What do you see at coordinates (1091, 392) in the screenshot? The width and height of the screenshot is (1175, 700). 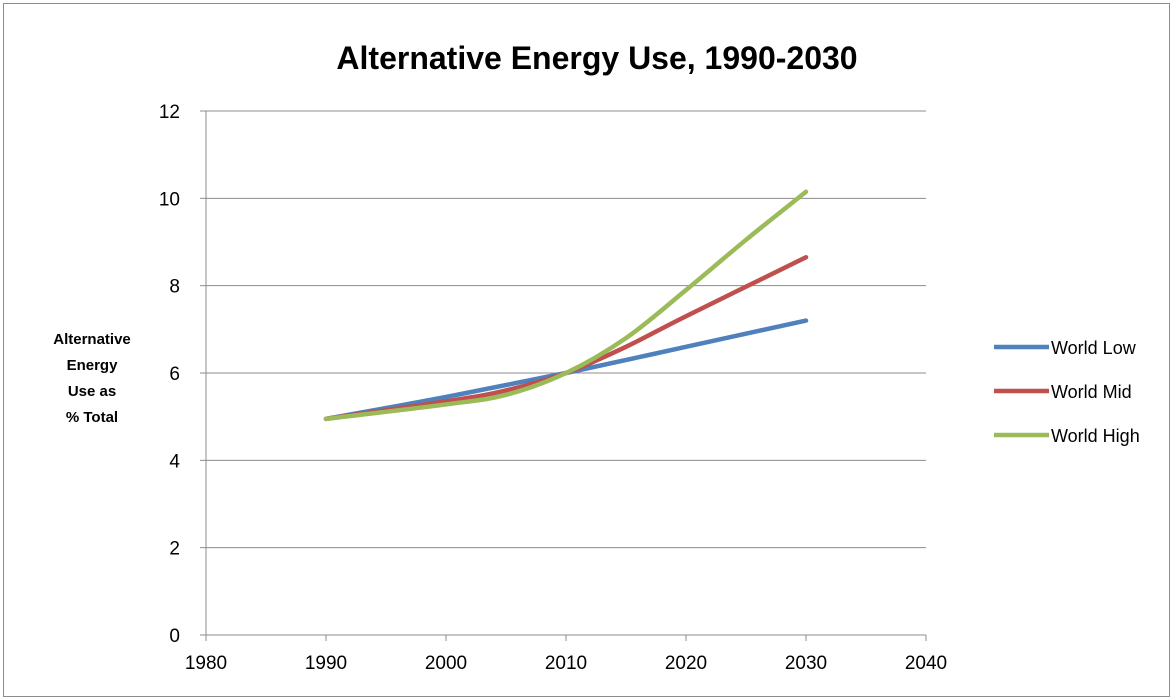 I see `legend-label: World Mid` at bounding box center [1091, 392].